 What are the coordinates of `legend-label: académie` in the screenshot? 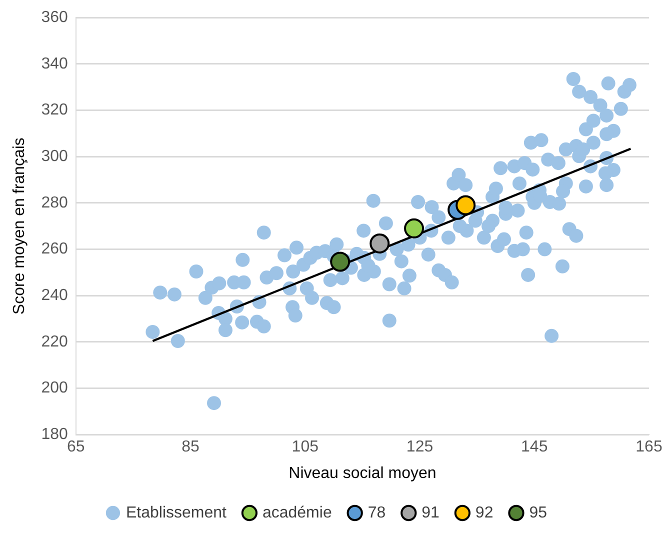 It's located at (297, 513).